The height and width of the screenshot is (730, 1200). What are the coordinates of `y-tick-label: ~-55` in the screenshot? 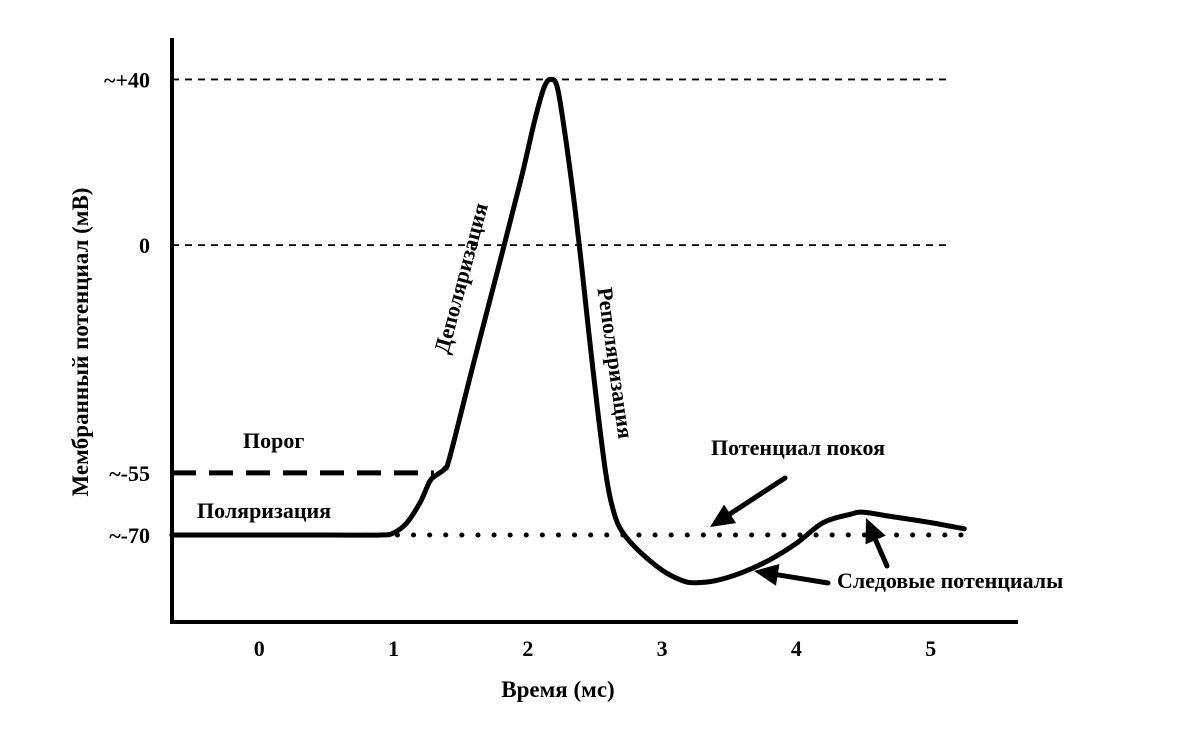 It's located at (129, 473).